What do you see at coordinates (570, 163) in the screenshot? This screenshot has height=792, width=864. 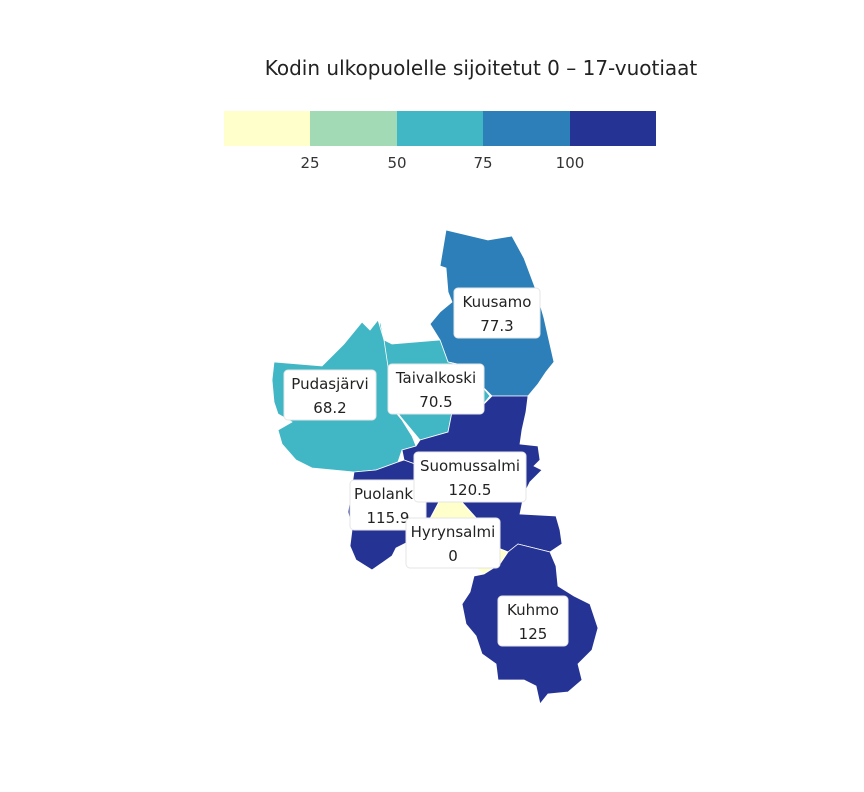 I see `legend-tick: 100` at bounding box center [570, 163].